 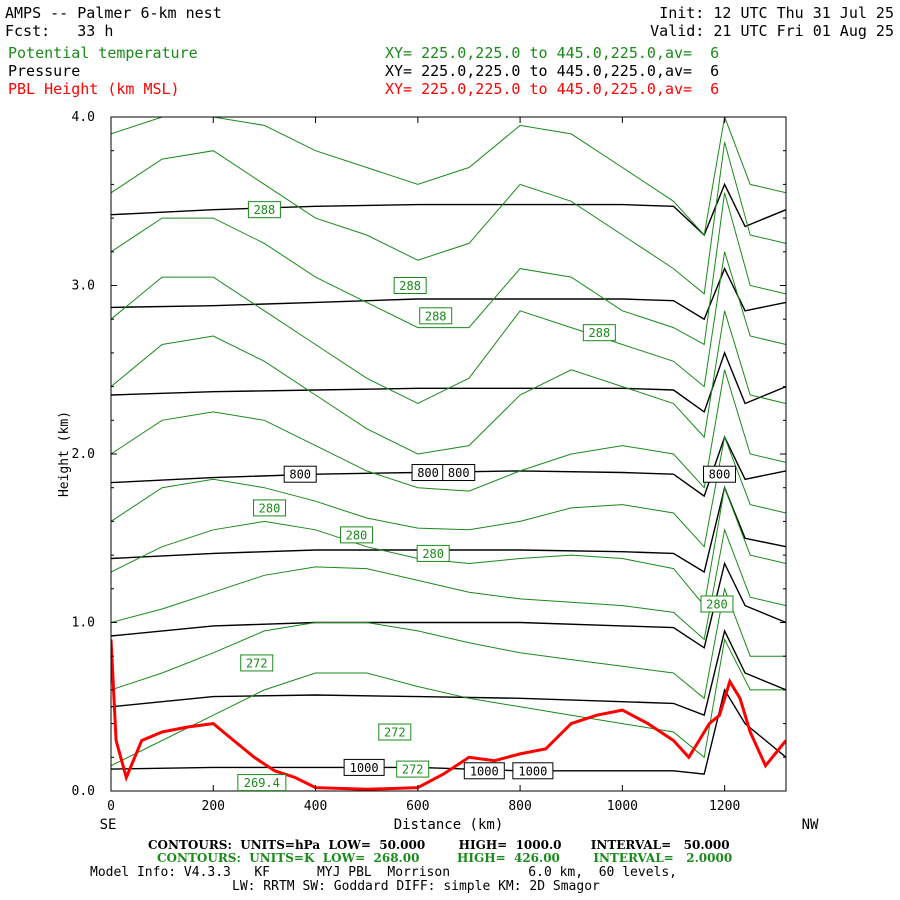 What do you see at coordinates (108, 825) in the screenshot?
I see `x-end-label-left: SE` at bounding box center [108, 825].